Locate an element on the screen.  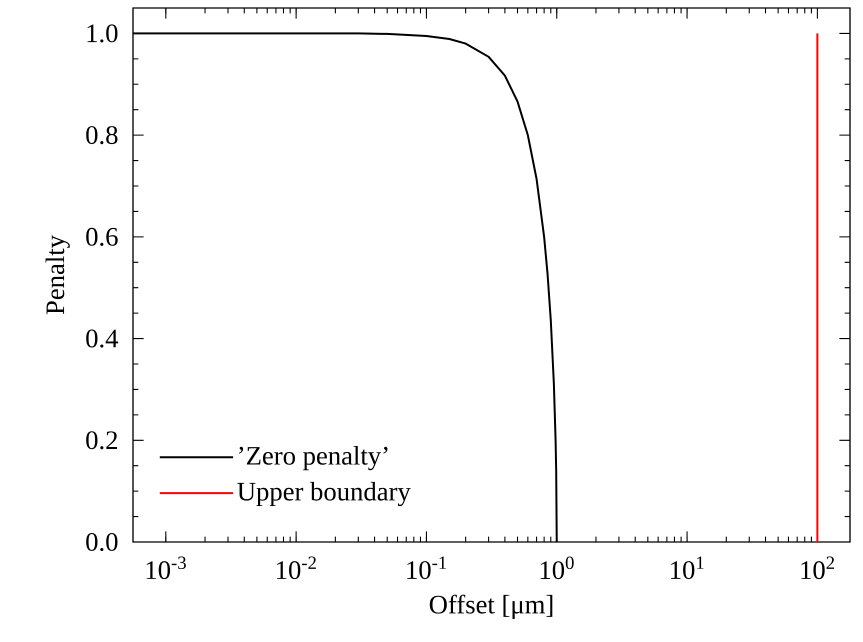
y-tick-label: 0.2 is located at coordinates (102, 440).